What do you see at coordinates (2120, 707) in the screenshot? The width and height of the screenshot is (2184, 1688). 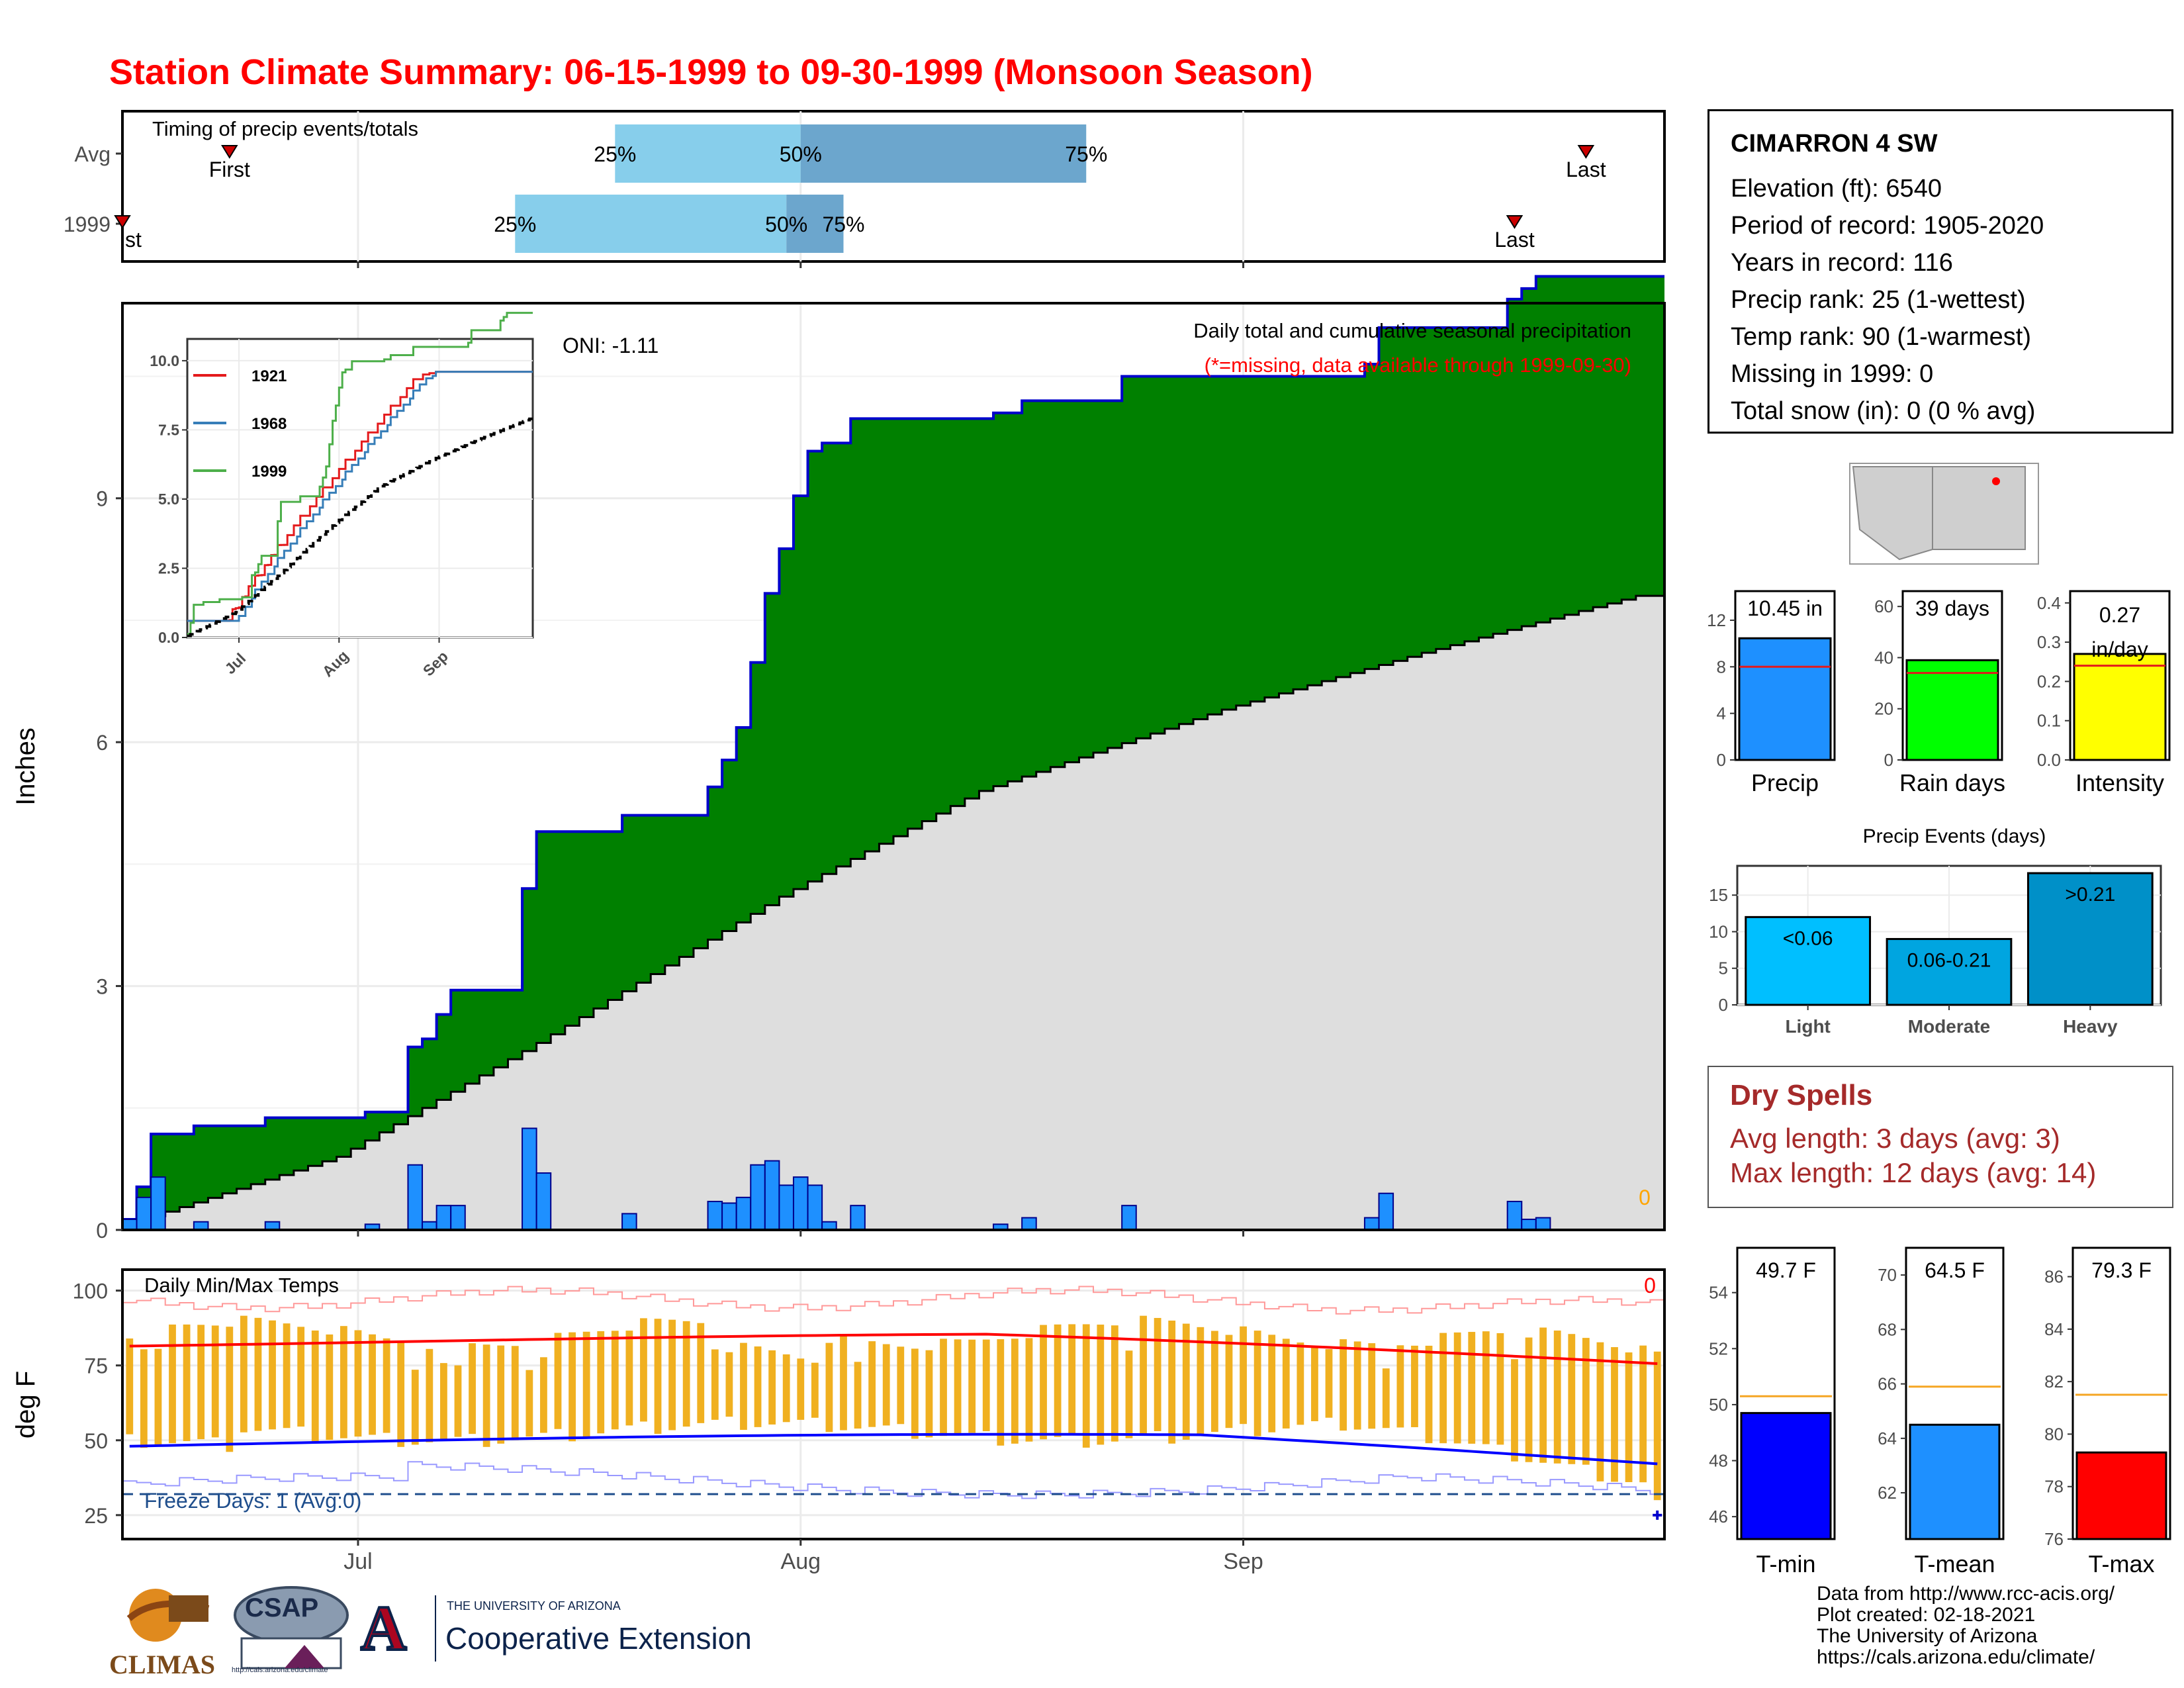 I see `summary-bar` at bounding box center [2120, 707].